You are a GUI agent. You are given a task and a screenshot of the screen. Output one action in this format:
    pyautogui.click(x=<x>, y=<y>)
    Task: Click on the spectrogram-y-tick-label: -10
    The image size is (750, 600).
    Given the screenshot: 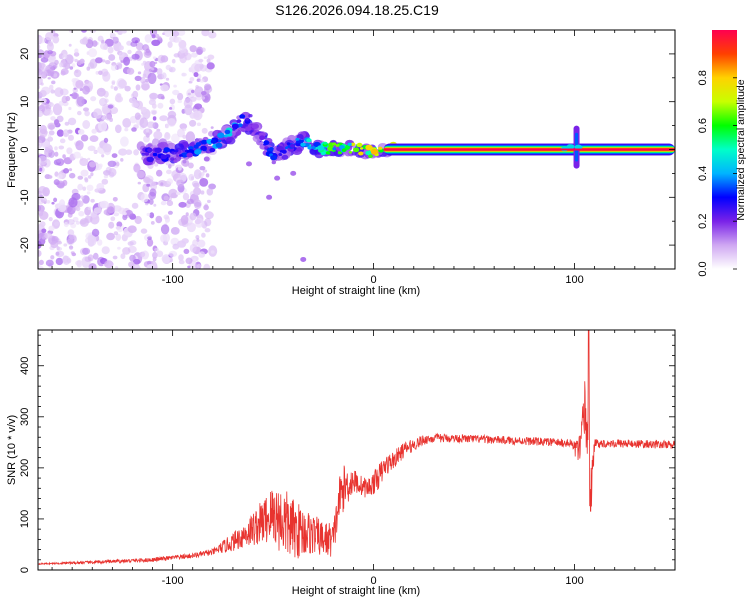 What is the action you would take?
    pyautogui.click(x=25, y=197)
    